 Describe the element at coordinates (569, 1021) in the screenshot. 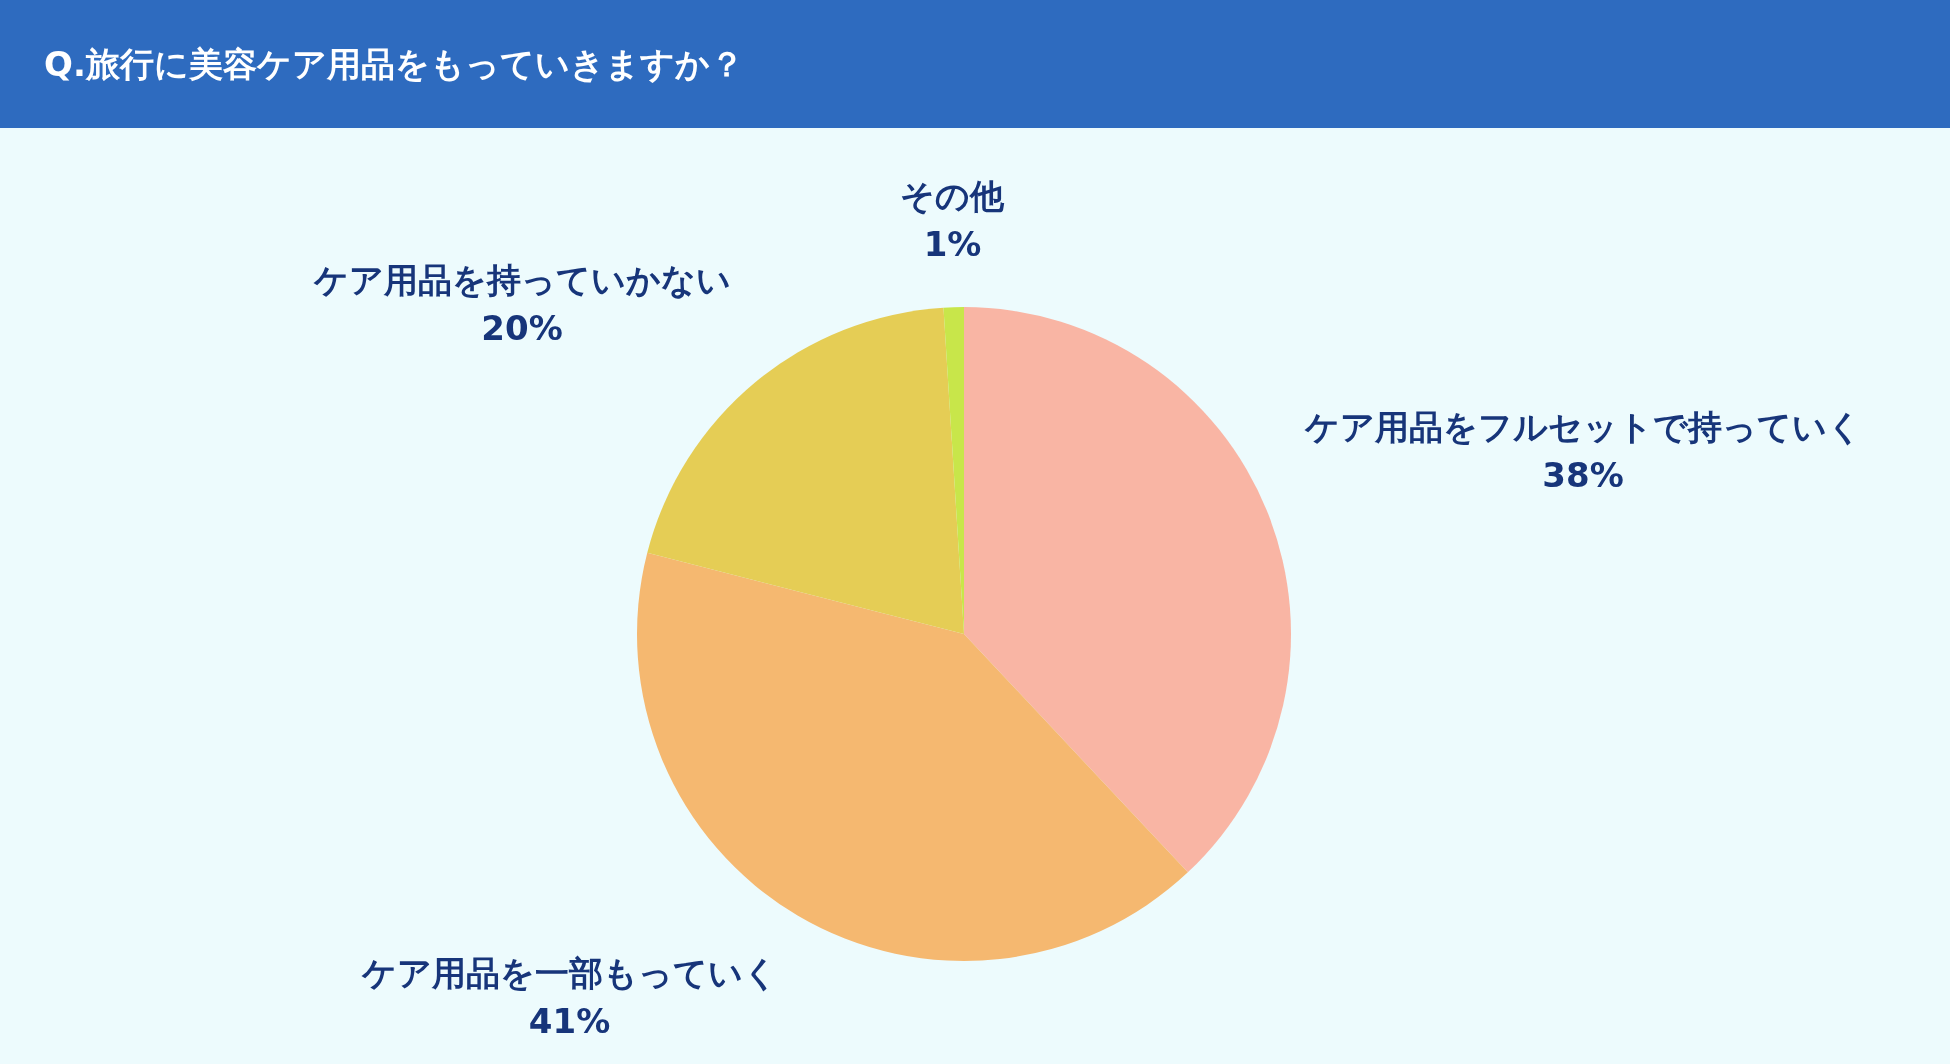

I see `data-label: 41%` at that location.